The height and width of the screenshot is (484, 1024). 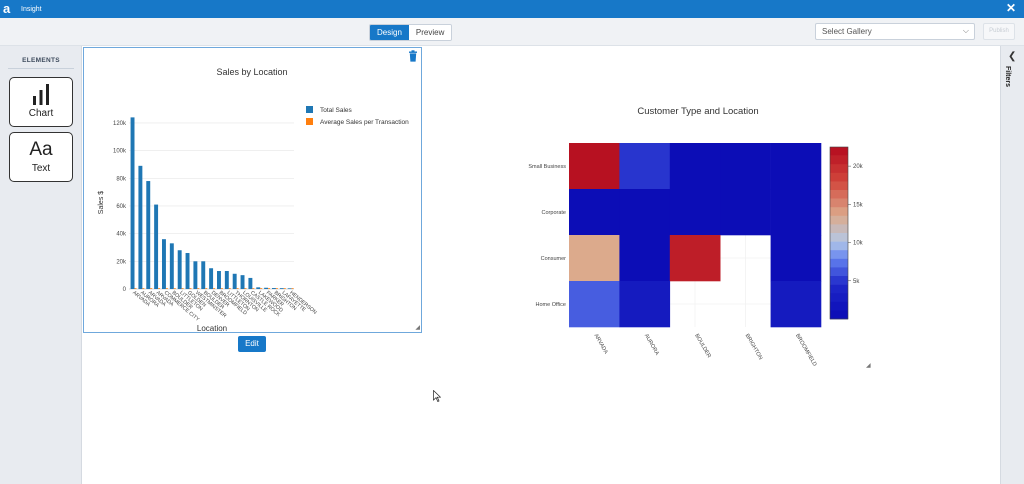 I want to click on text-element-button: Aa Text, so click(x=41, y=157).